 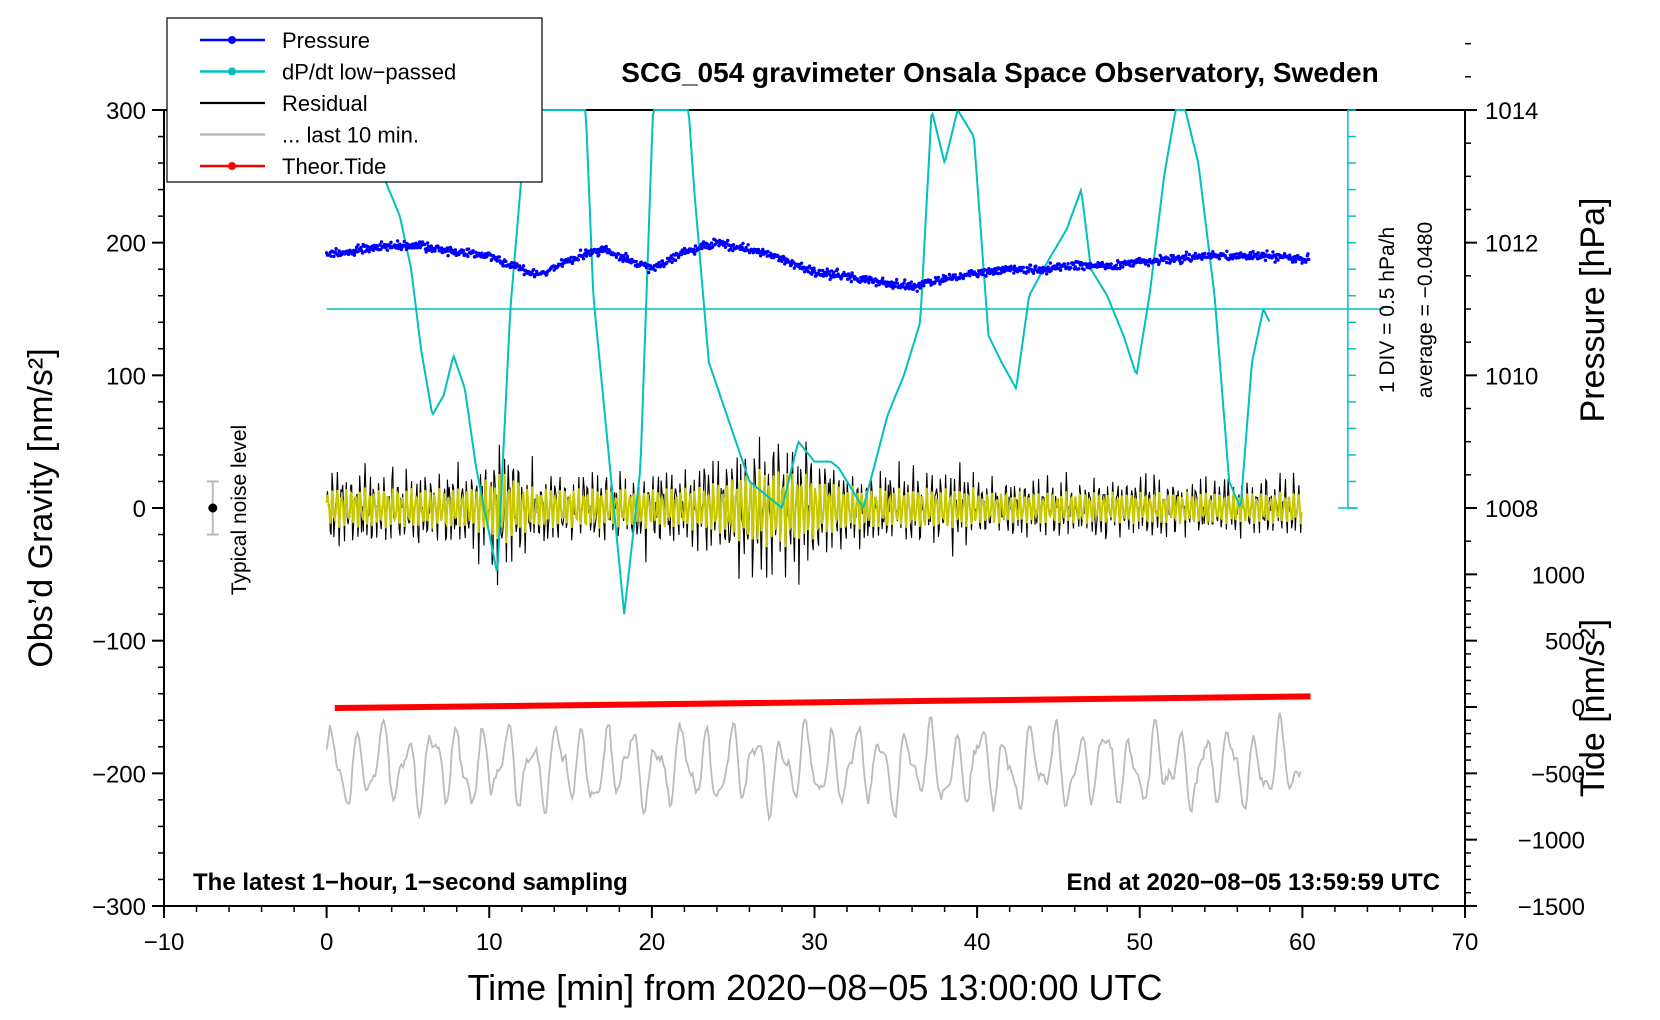 What do you see at coordinates (1578, 708) in the screenshot?
I see `tide-tick-label: 0` at bounding box center [1578, 708].